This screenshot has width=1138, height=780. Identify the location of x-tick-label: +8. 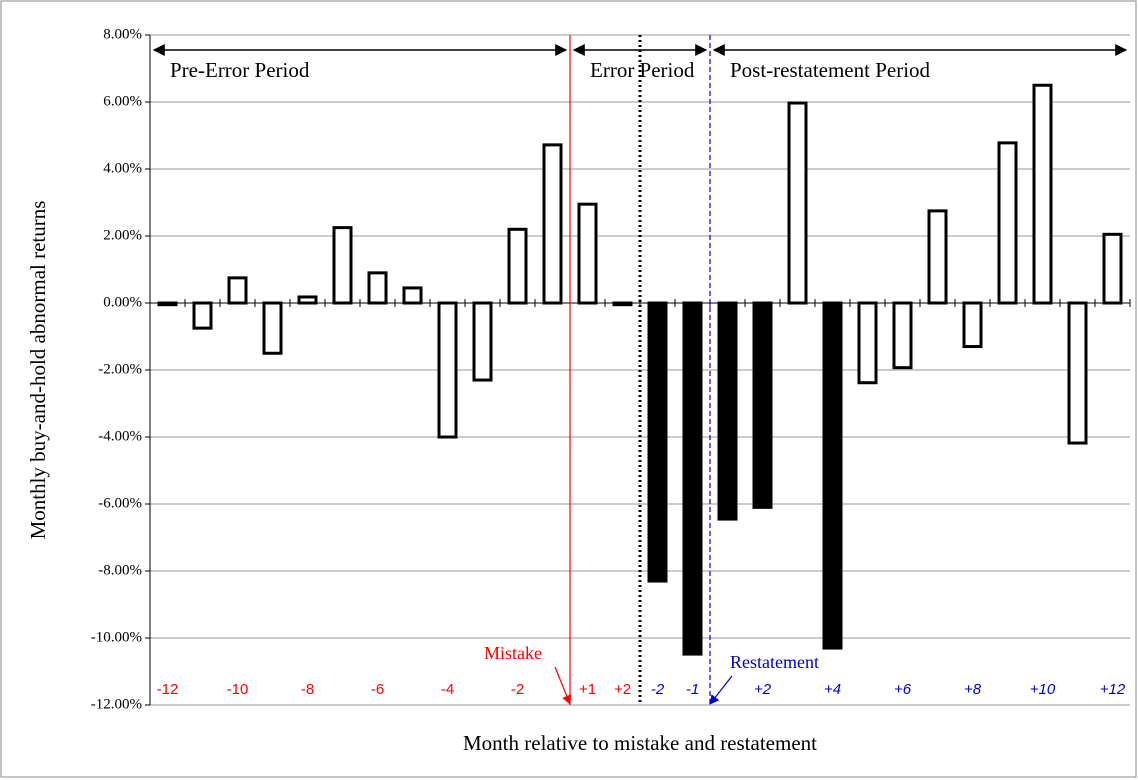
(973, 689).